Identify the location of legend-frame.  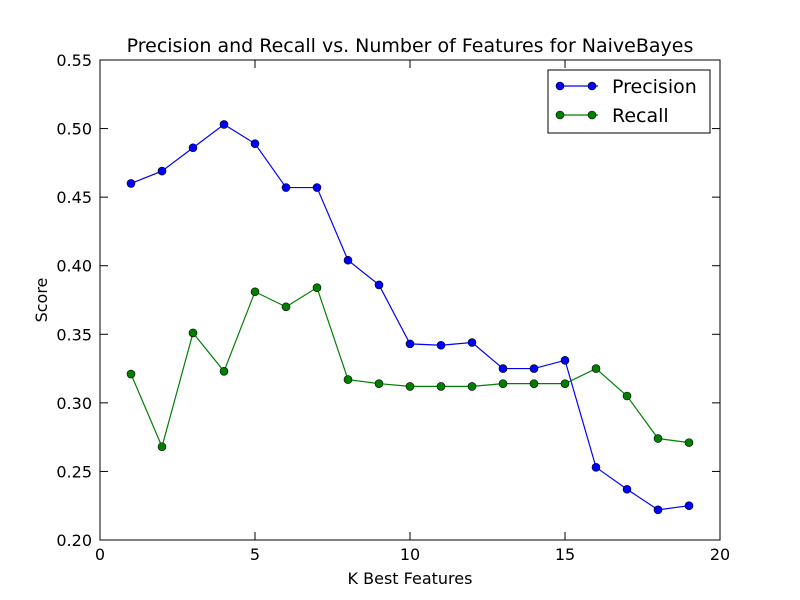
(629, 101).